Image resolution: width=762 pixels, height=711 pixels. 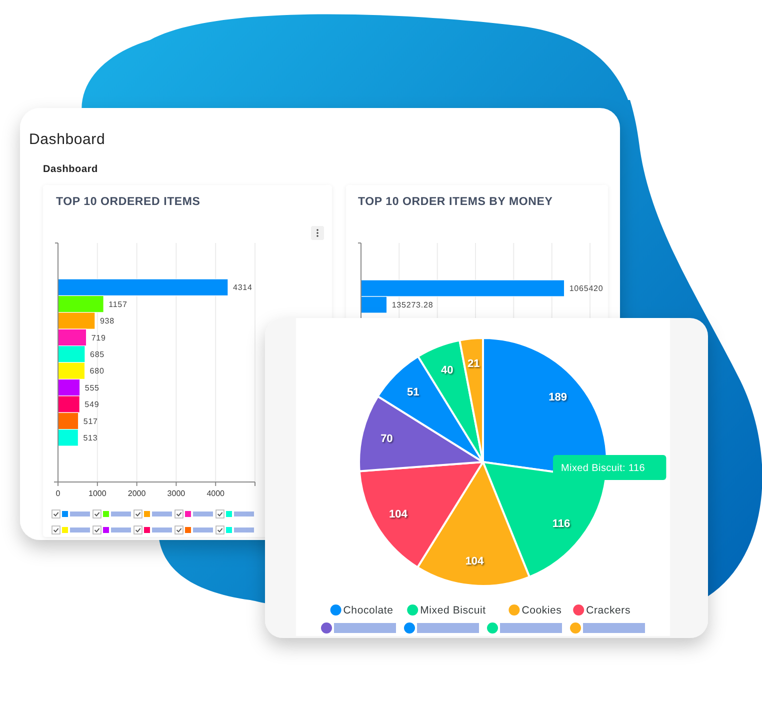 What do you see at coordinates (137, 493) in the screenshot?
I see `x-tick-label: 2000` at bounding box center [137, 493].